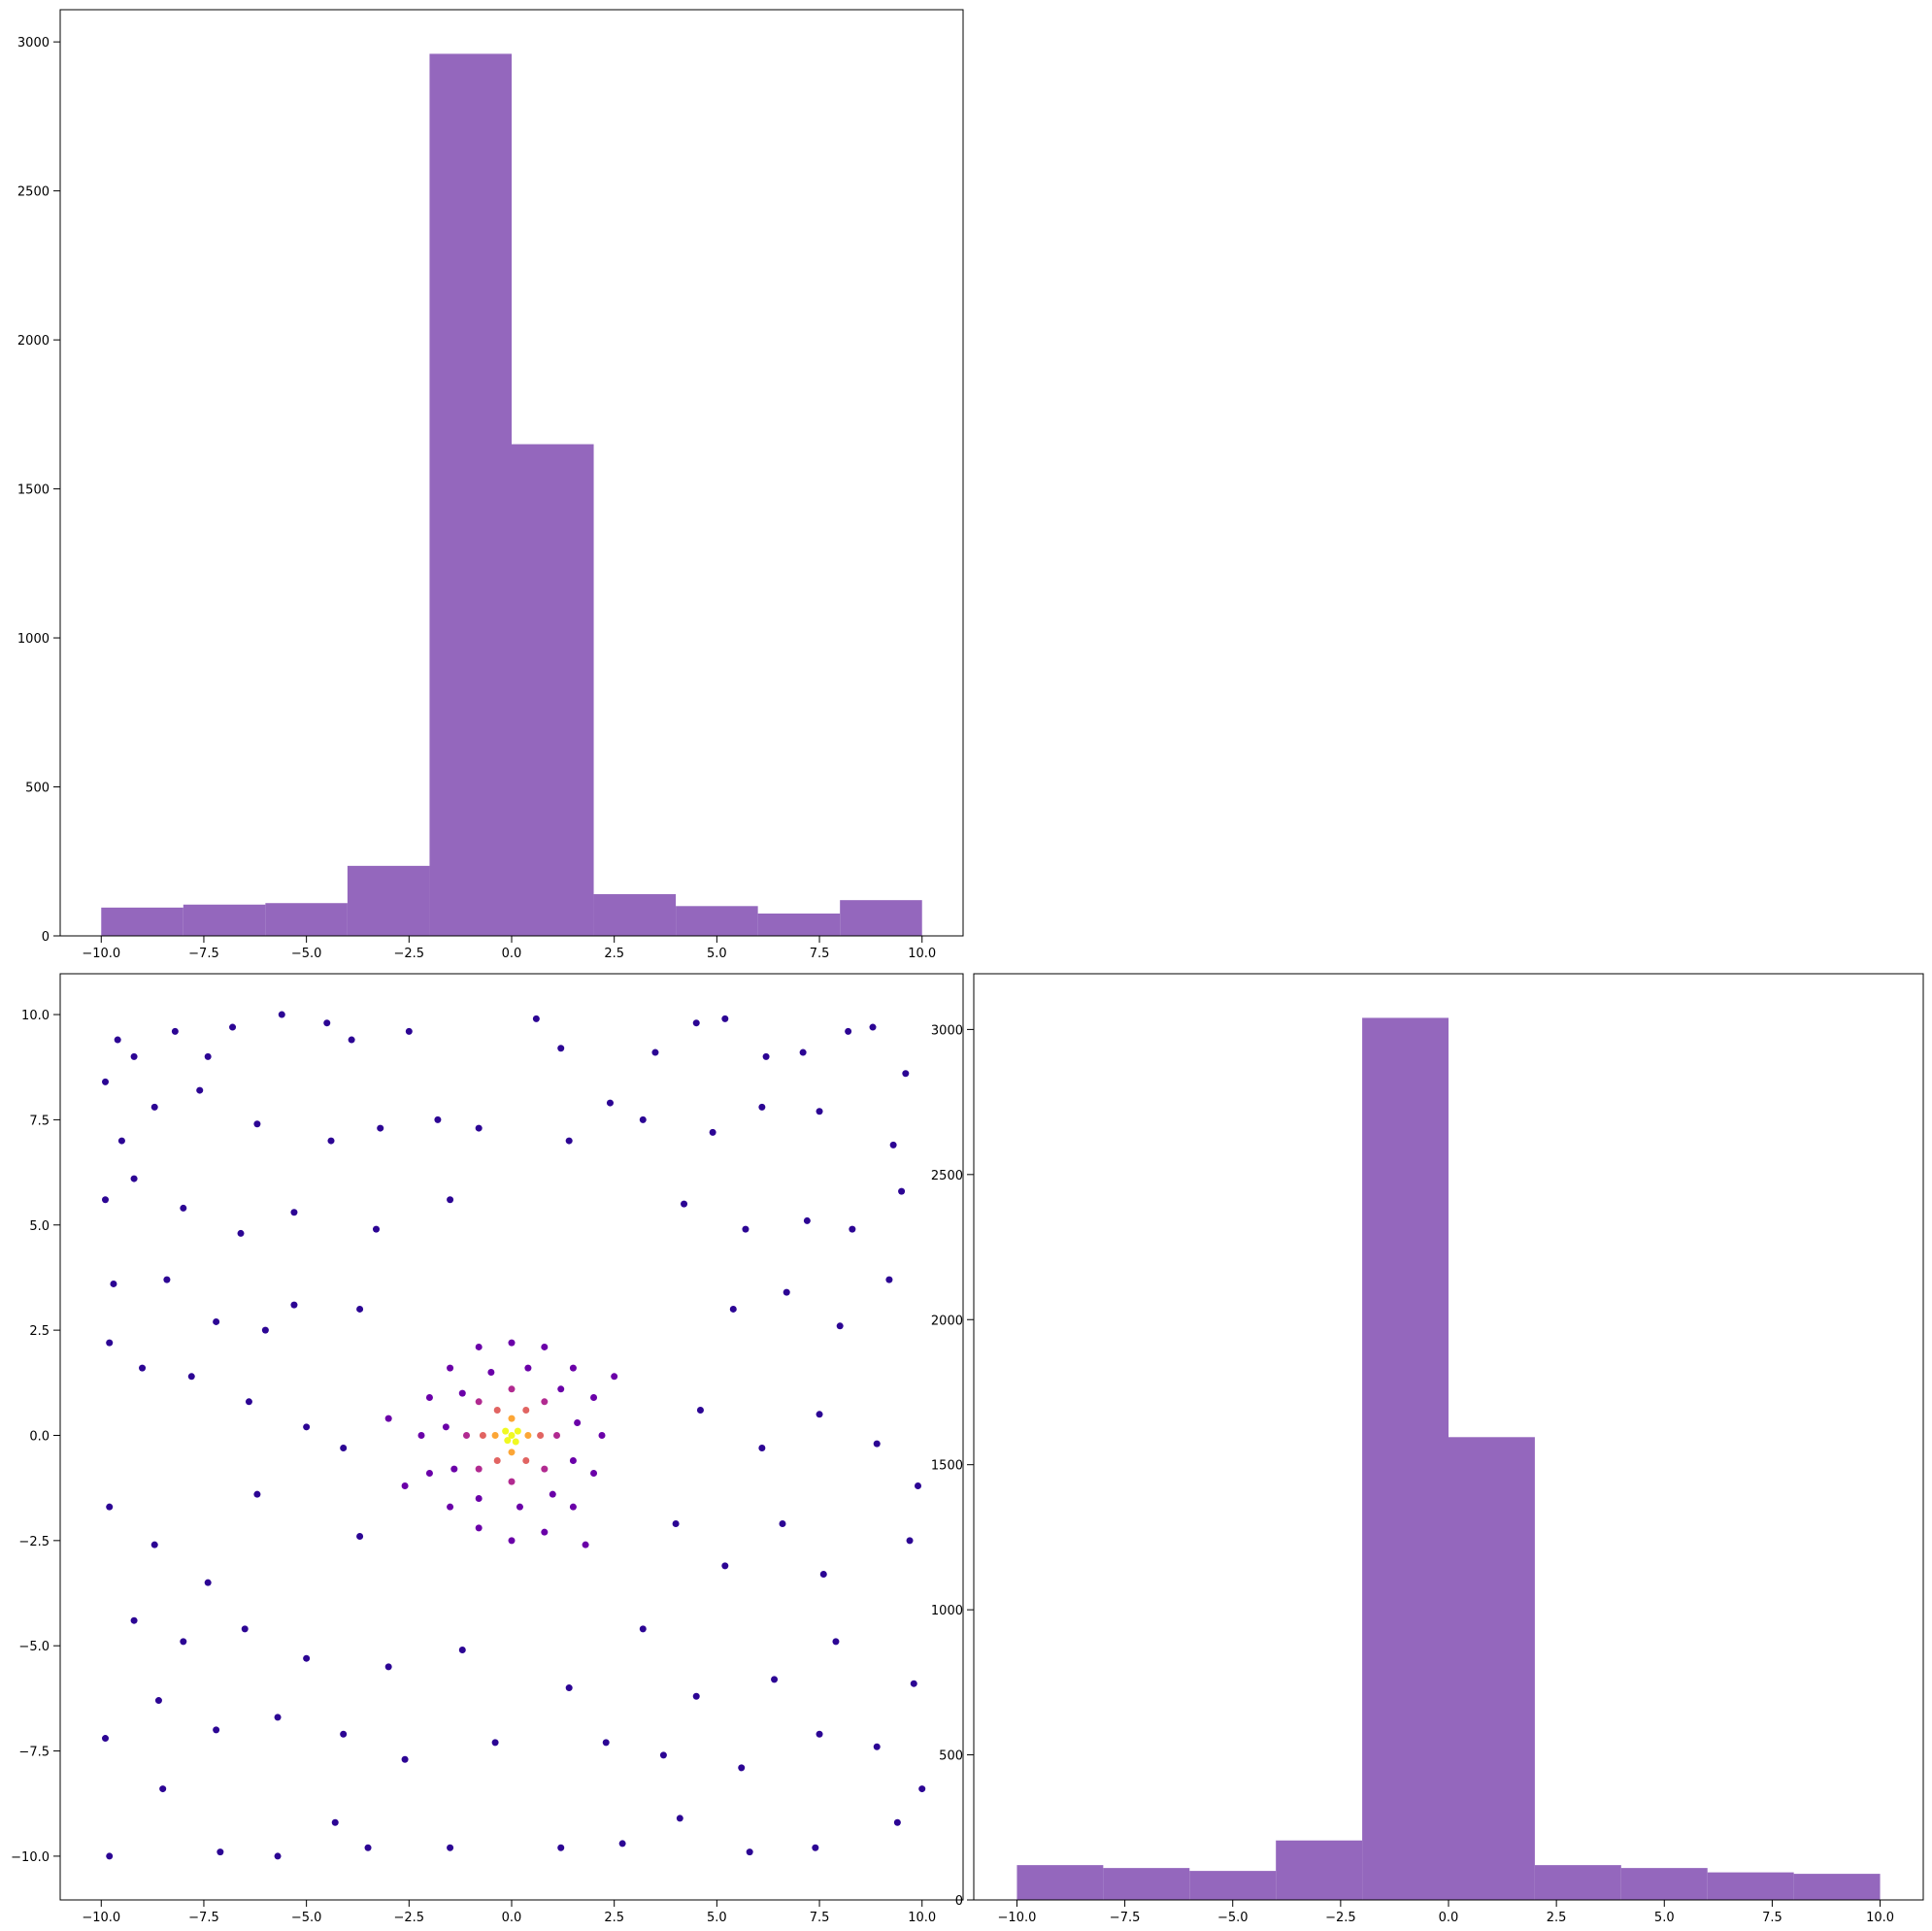 This screenshot has height=1931, width=1932. Describe the element at coordinates (33, 43) in the screenshot. I see `y-tick-label: 3000` at that location.